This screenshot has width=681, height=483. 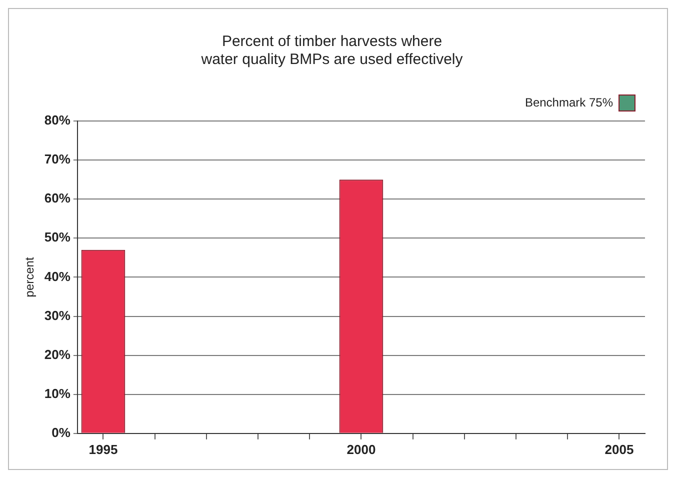 What do you see at coordinates (57, 354) in the screenshot?
I see `y-tick-label: 20%` at bounding box center [57, 354].